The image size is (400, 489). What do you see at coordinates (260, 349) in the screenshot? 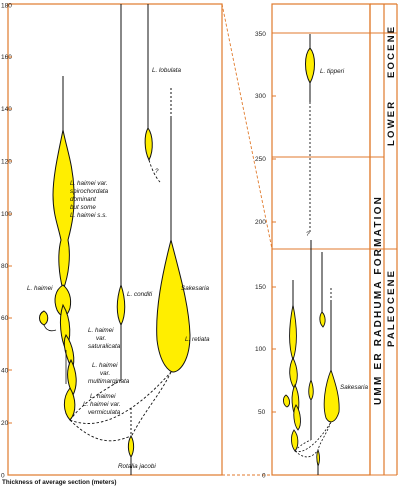
I see `rtick-100: 100` at bounding box center [260, 349].